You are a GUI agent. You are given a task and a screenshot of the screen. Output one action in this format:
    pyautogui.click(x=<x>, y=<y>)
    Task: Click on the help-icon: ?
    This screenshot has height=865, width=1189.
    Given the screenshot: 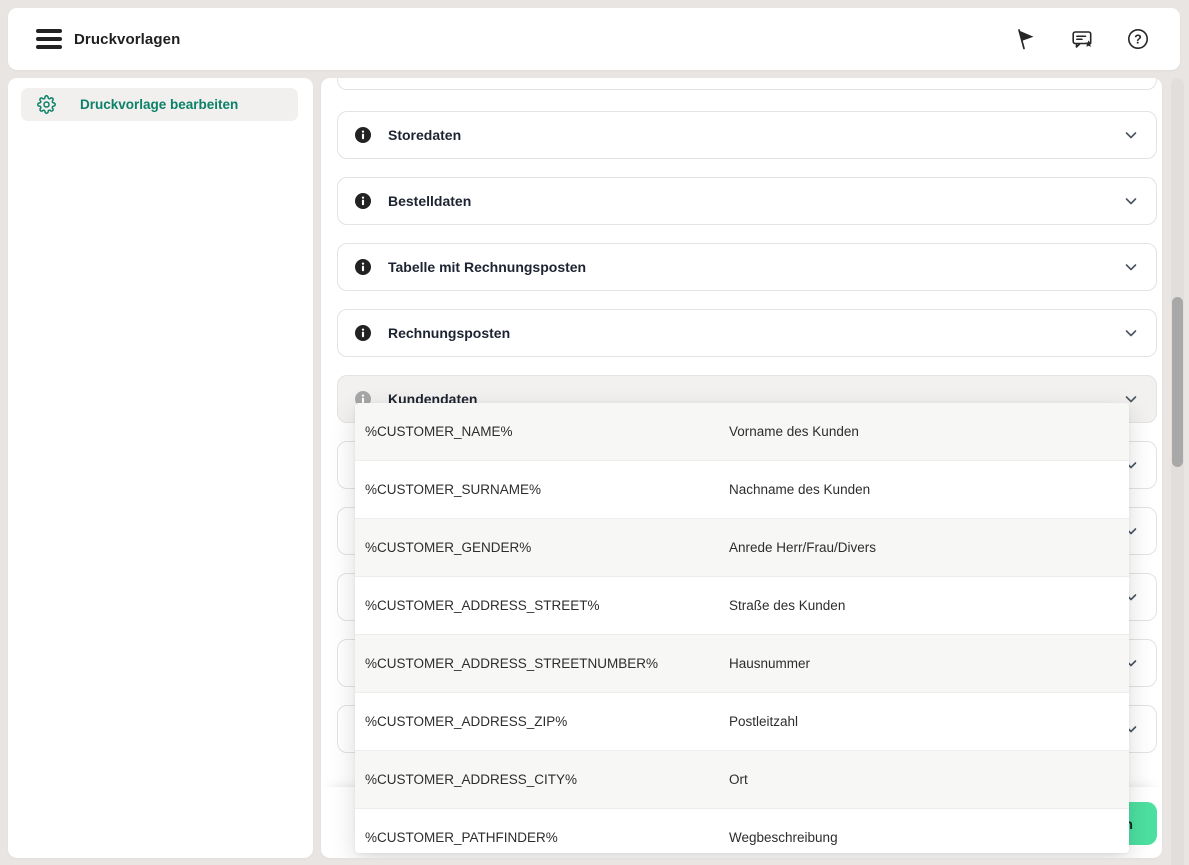 What is the action you would take?
    pyautogui.click(x=1138, y=39)
    